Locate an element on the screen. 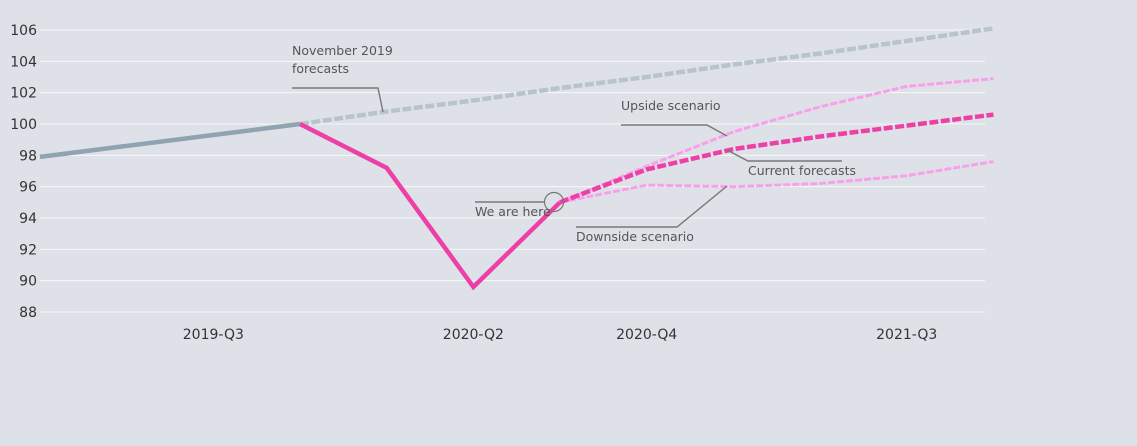  y-tick-label: 90 is located at coordinates (28, 282).